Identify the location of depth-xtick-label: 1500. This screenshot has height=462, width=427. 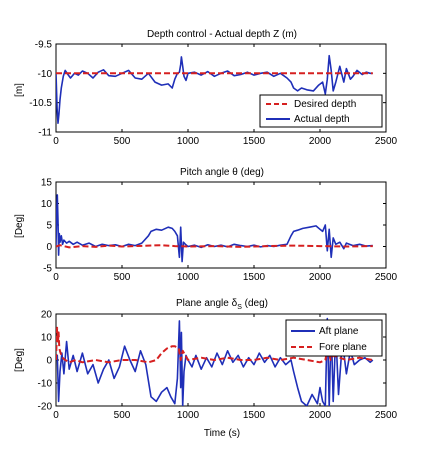
(254, 141).